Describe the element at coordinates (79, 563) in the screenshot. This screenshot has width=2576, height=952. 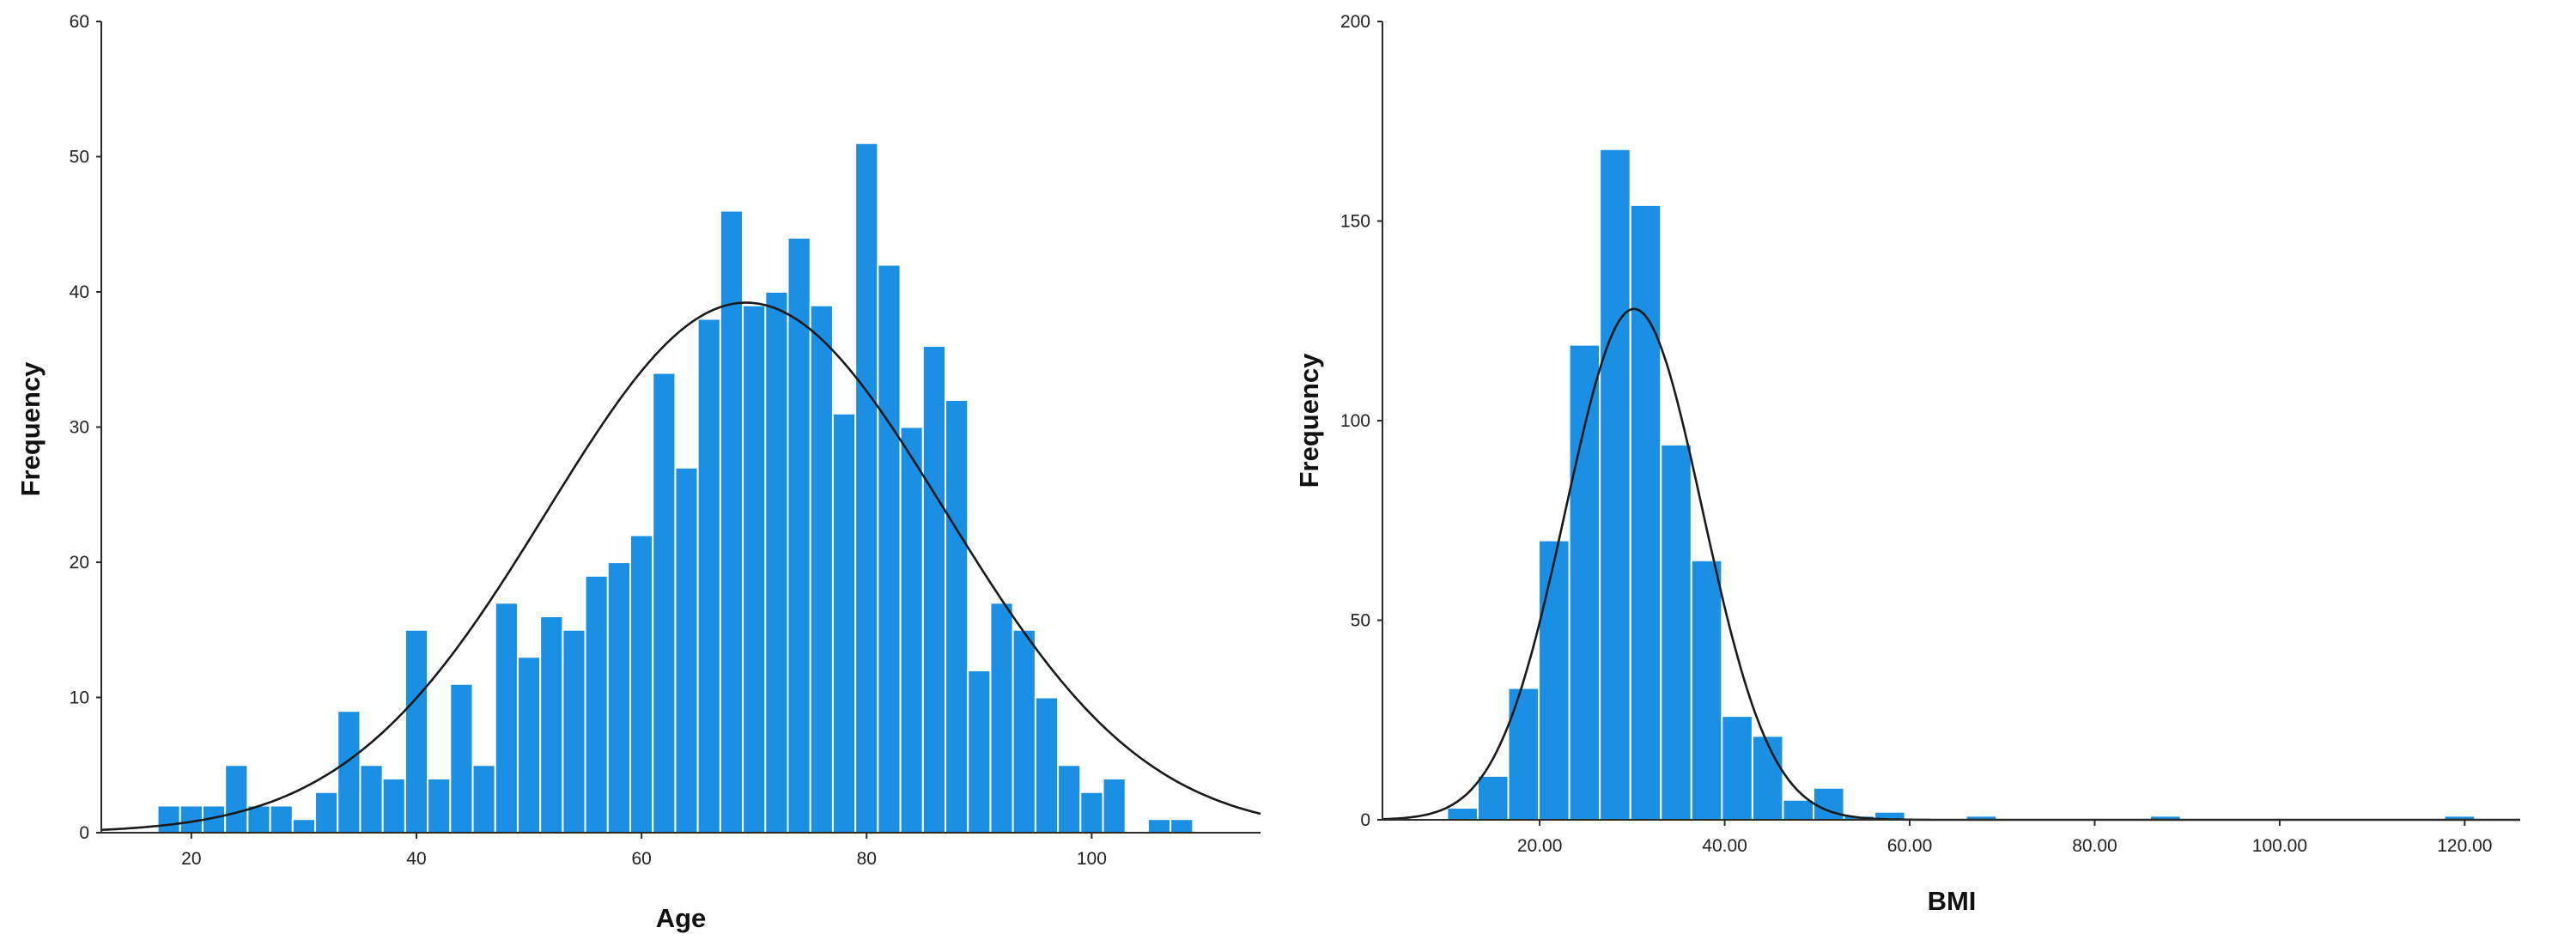
I see `age-y-tick-label-2: 20` at that location.